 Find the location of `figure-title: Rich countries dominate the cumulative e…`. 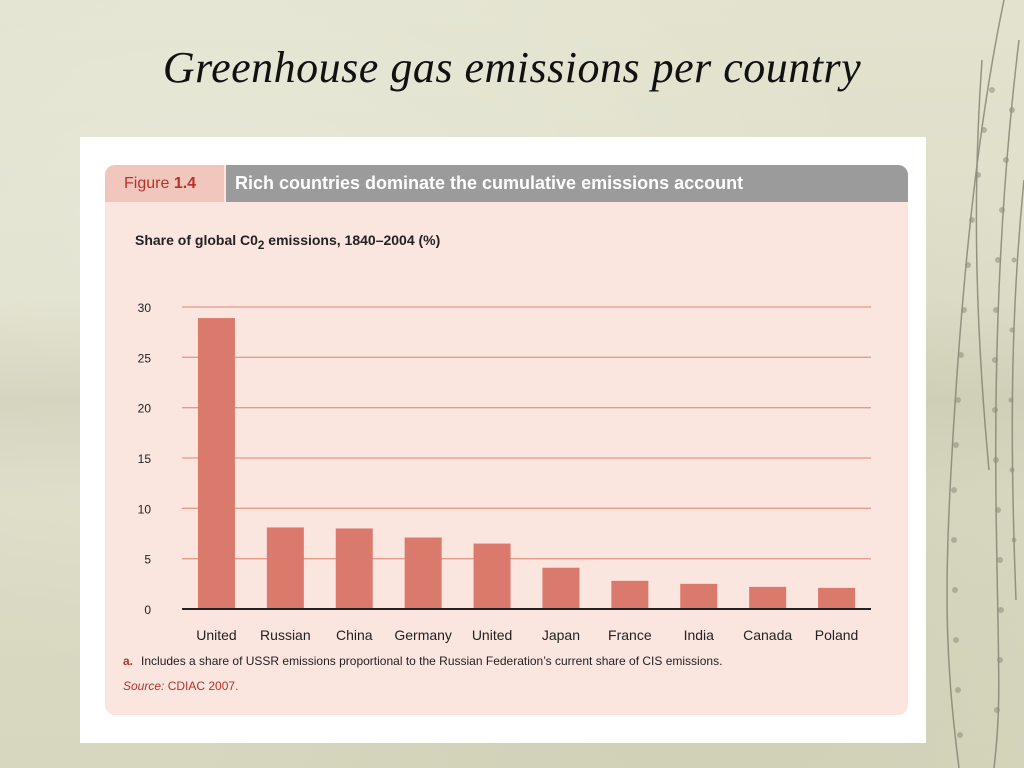

figure-title: Rich countries dominate the cumulative e… is located at coordinates (567, 183).